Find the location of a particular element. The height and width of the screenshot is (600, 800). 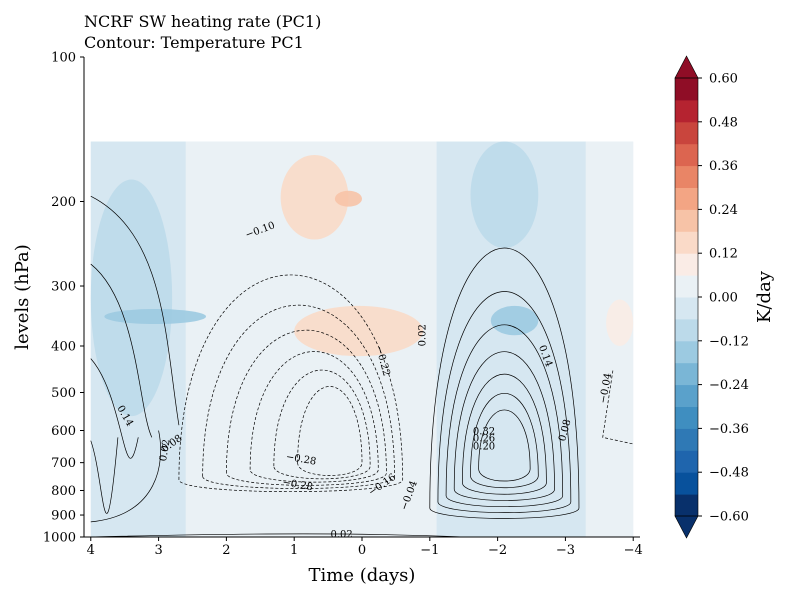

x-tick-label: −4 is located at coordinates (633, 550).